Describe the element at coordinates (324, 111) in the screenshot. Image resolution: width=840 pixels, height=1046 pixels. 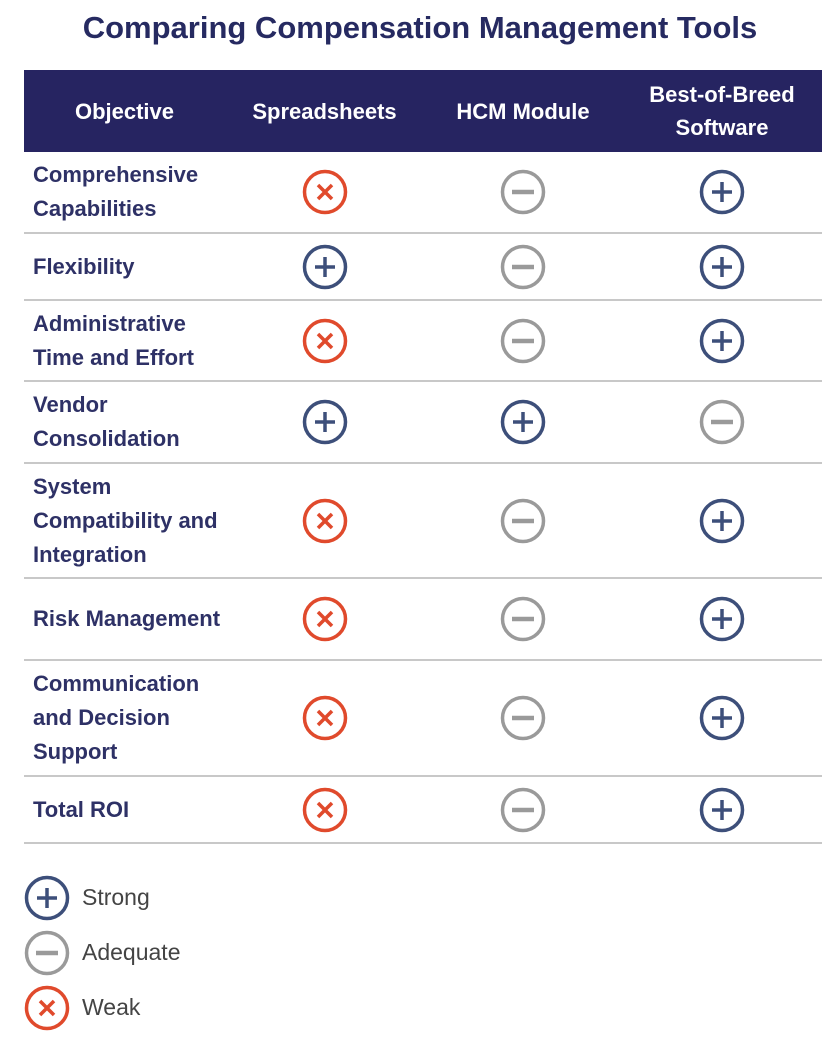
I see `header-spreadsheets: Spreadsheets` at that location.